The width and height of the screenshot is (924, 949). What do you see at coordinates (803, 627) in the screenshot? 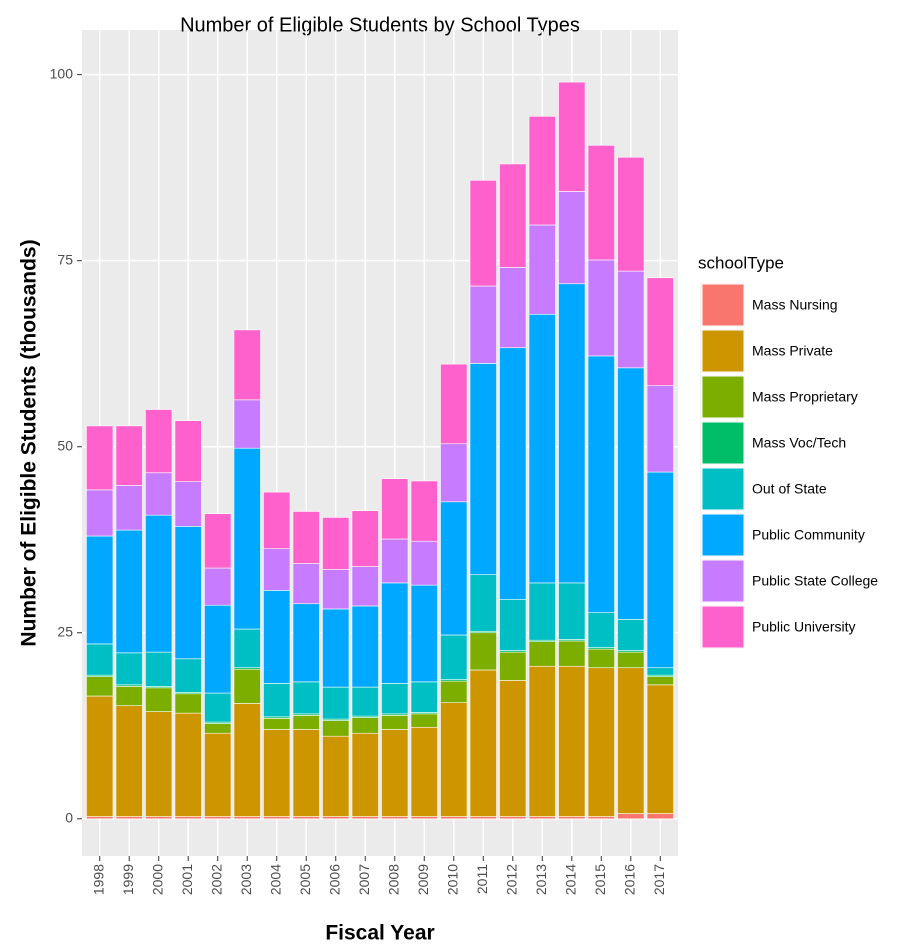
I see `legend-label: Public University` at bounding box center [803, 627].